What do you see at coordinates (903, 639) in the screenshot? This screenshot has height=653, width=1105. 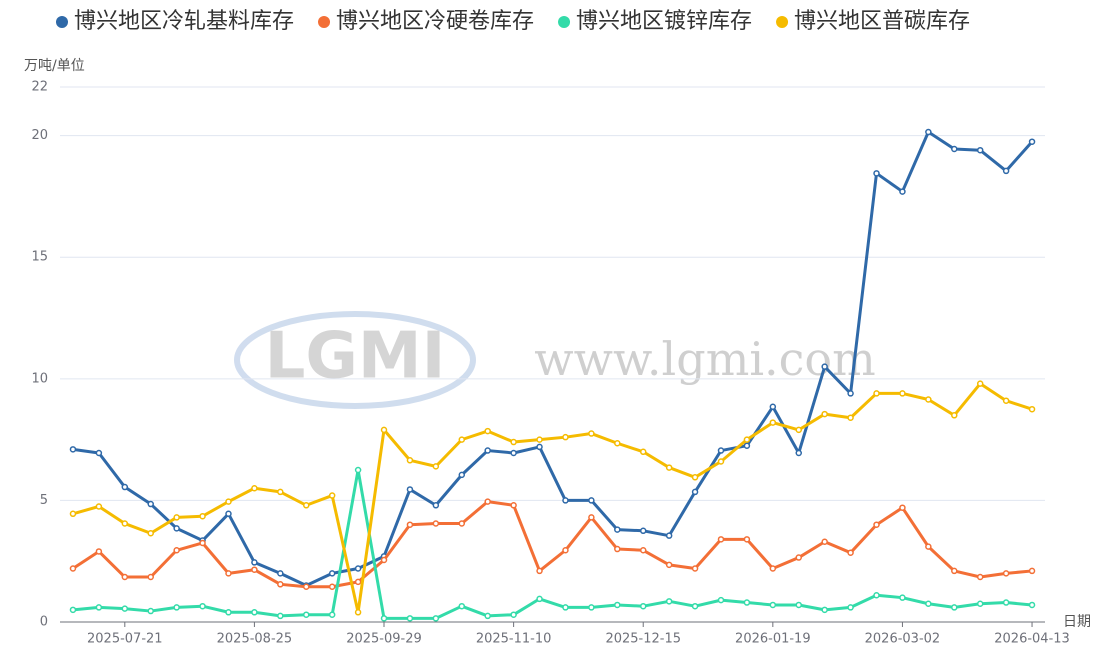 I see `x-tick-label: 2026-03-02` at bounding box center [903, 639].